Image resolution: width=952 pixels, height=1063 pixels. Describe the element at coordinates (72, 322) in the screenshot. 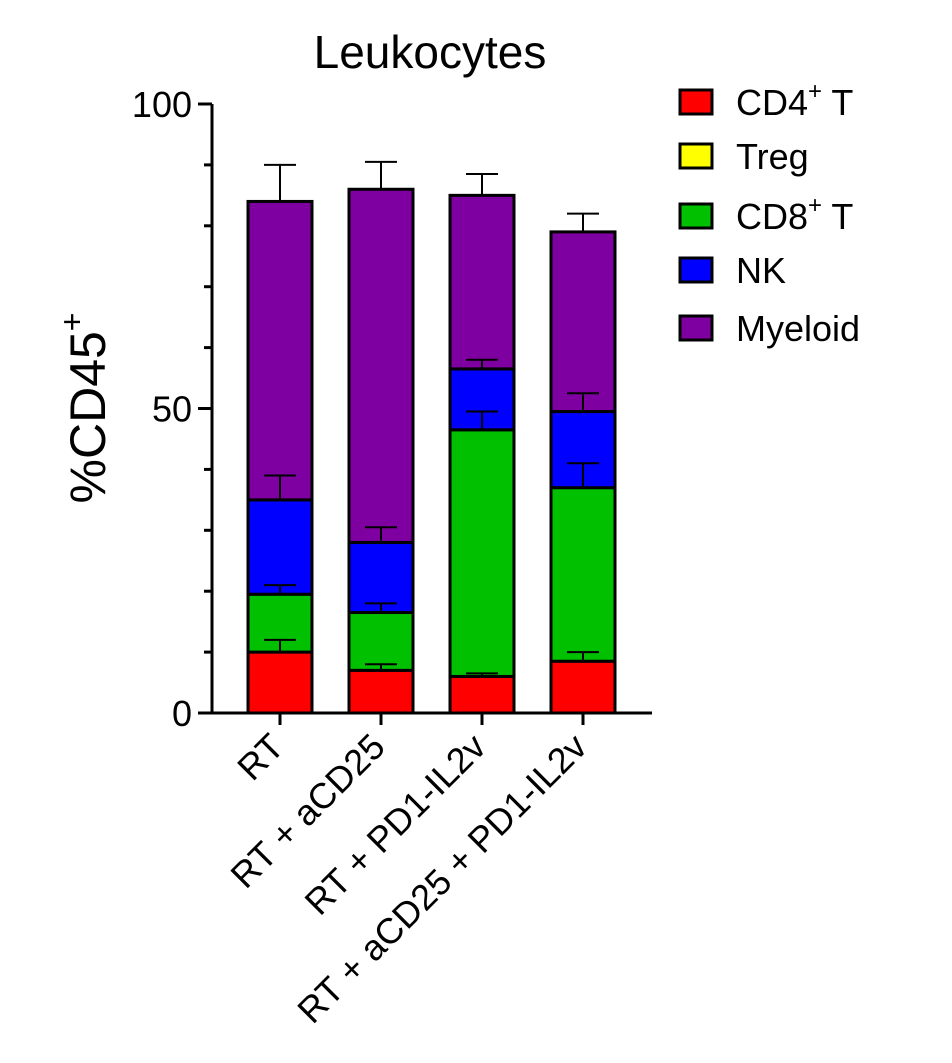

I see `y-axis-label-sup: +` at that location.